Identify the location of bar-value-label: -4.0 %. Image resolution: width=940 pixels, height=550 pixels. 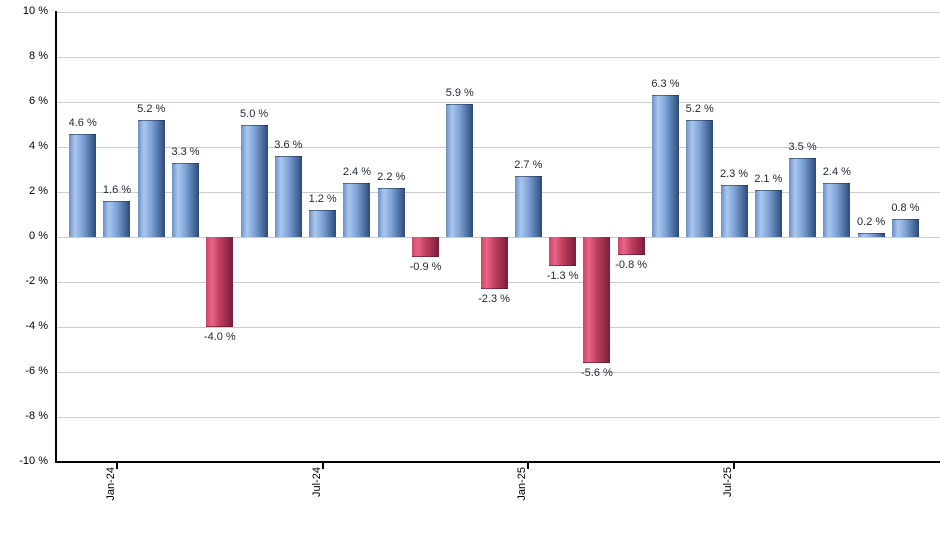
(219, 337).